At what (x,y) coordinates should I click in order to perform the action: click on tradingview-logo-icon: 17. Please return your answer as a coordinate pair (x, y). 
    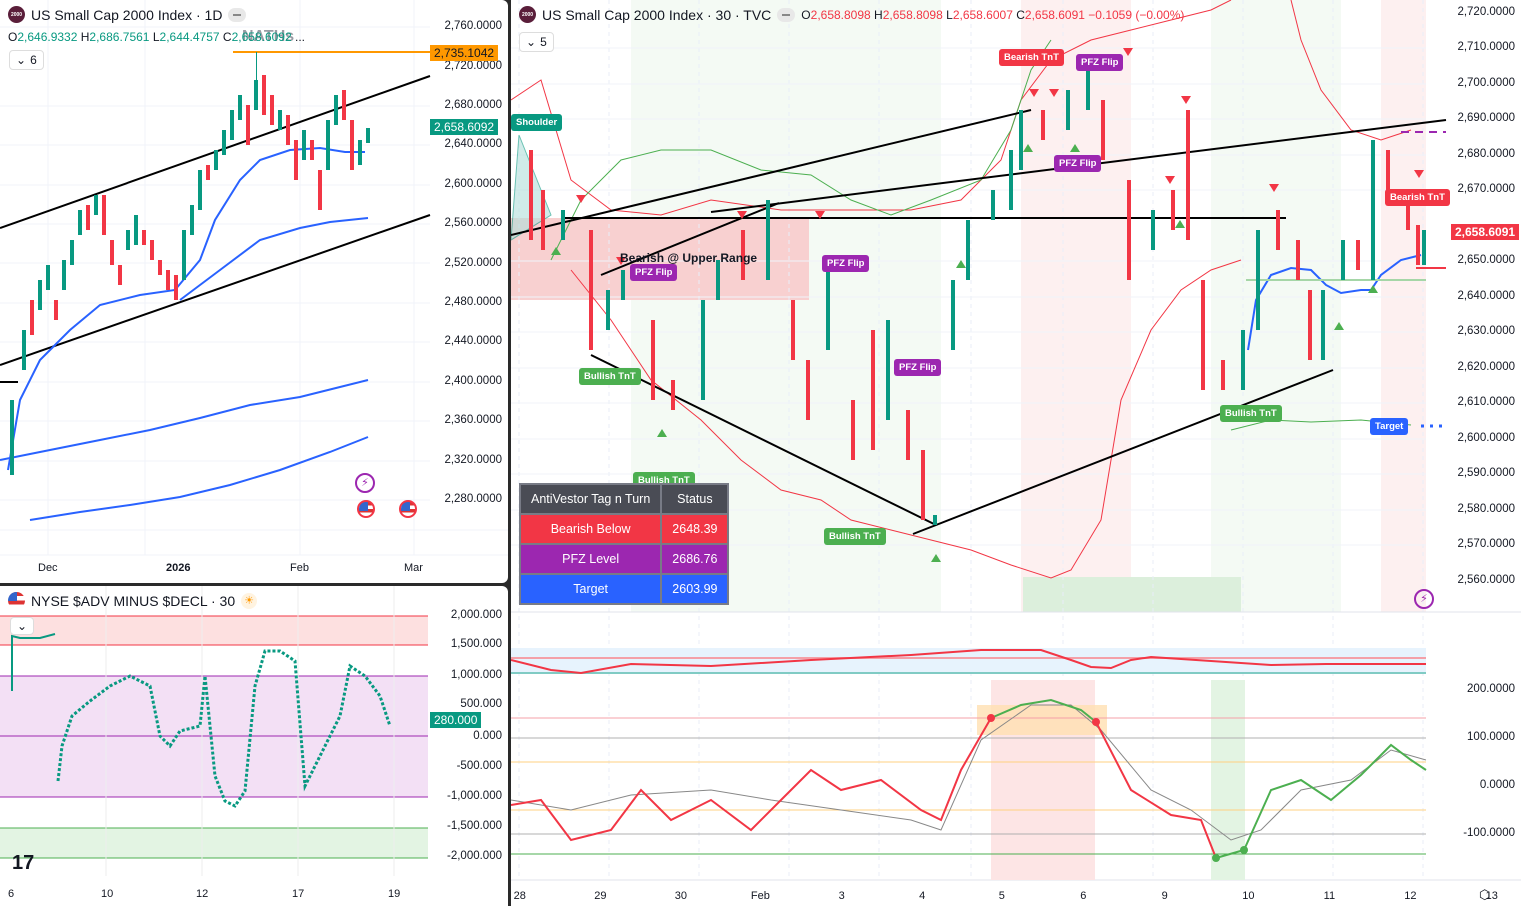
    Looking at the image, I should click on (23, 863).